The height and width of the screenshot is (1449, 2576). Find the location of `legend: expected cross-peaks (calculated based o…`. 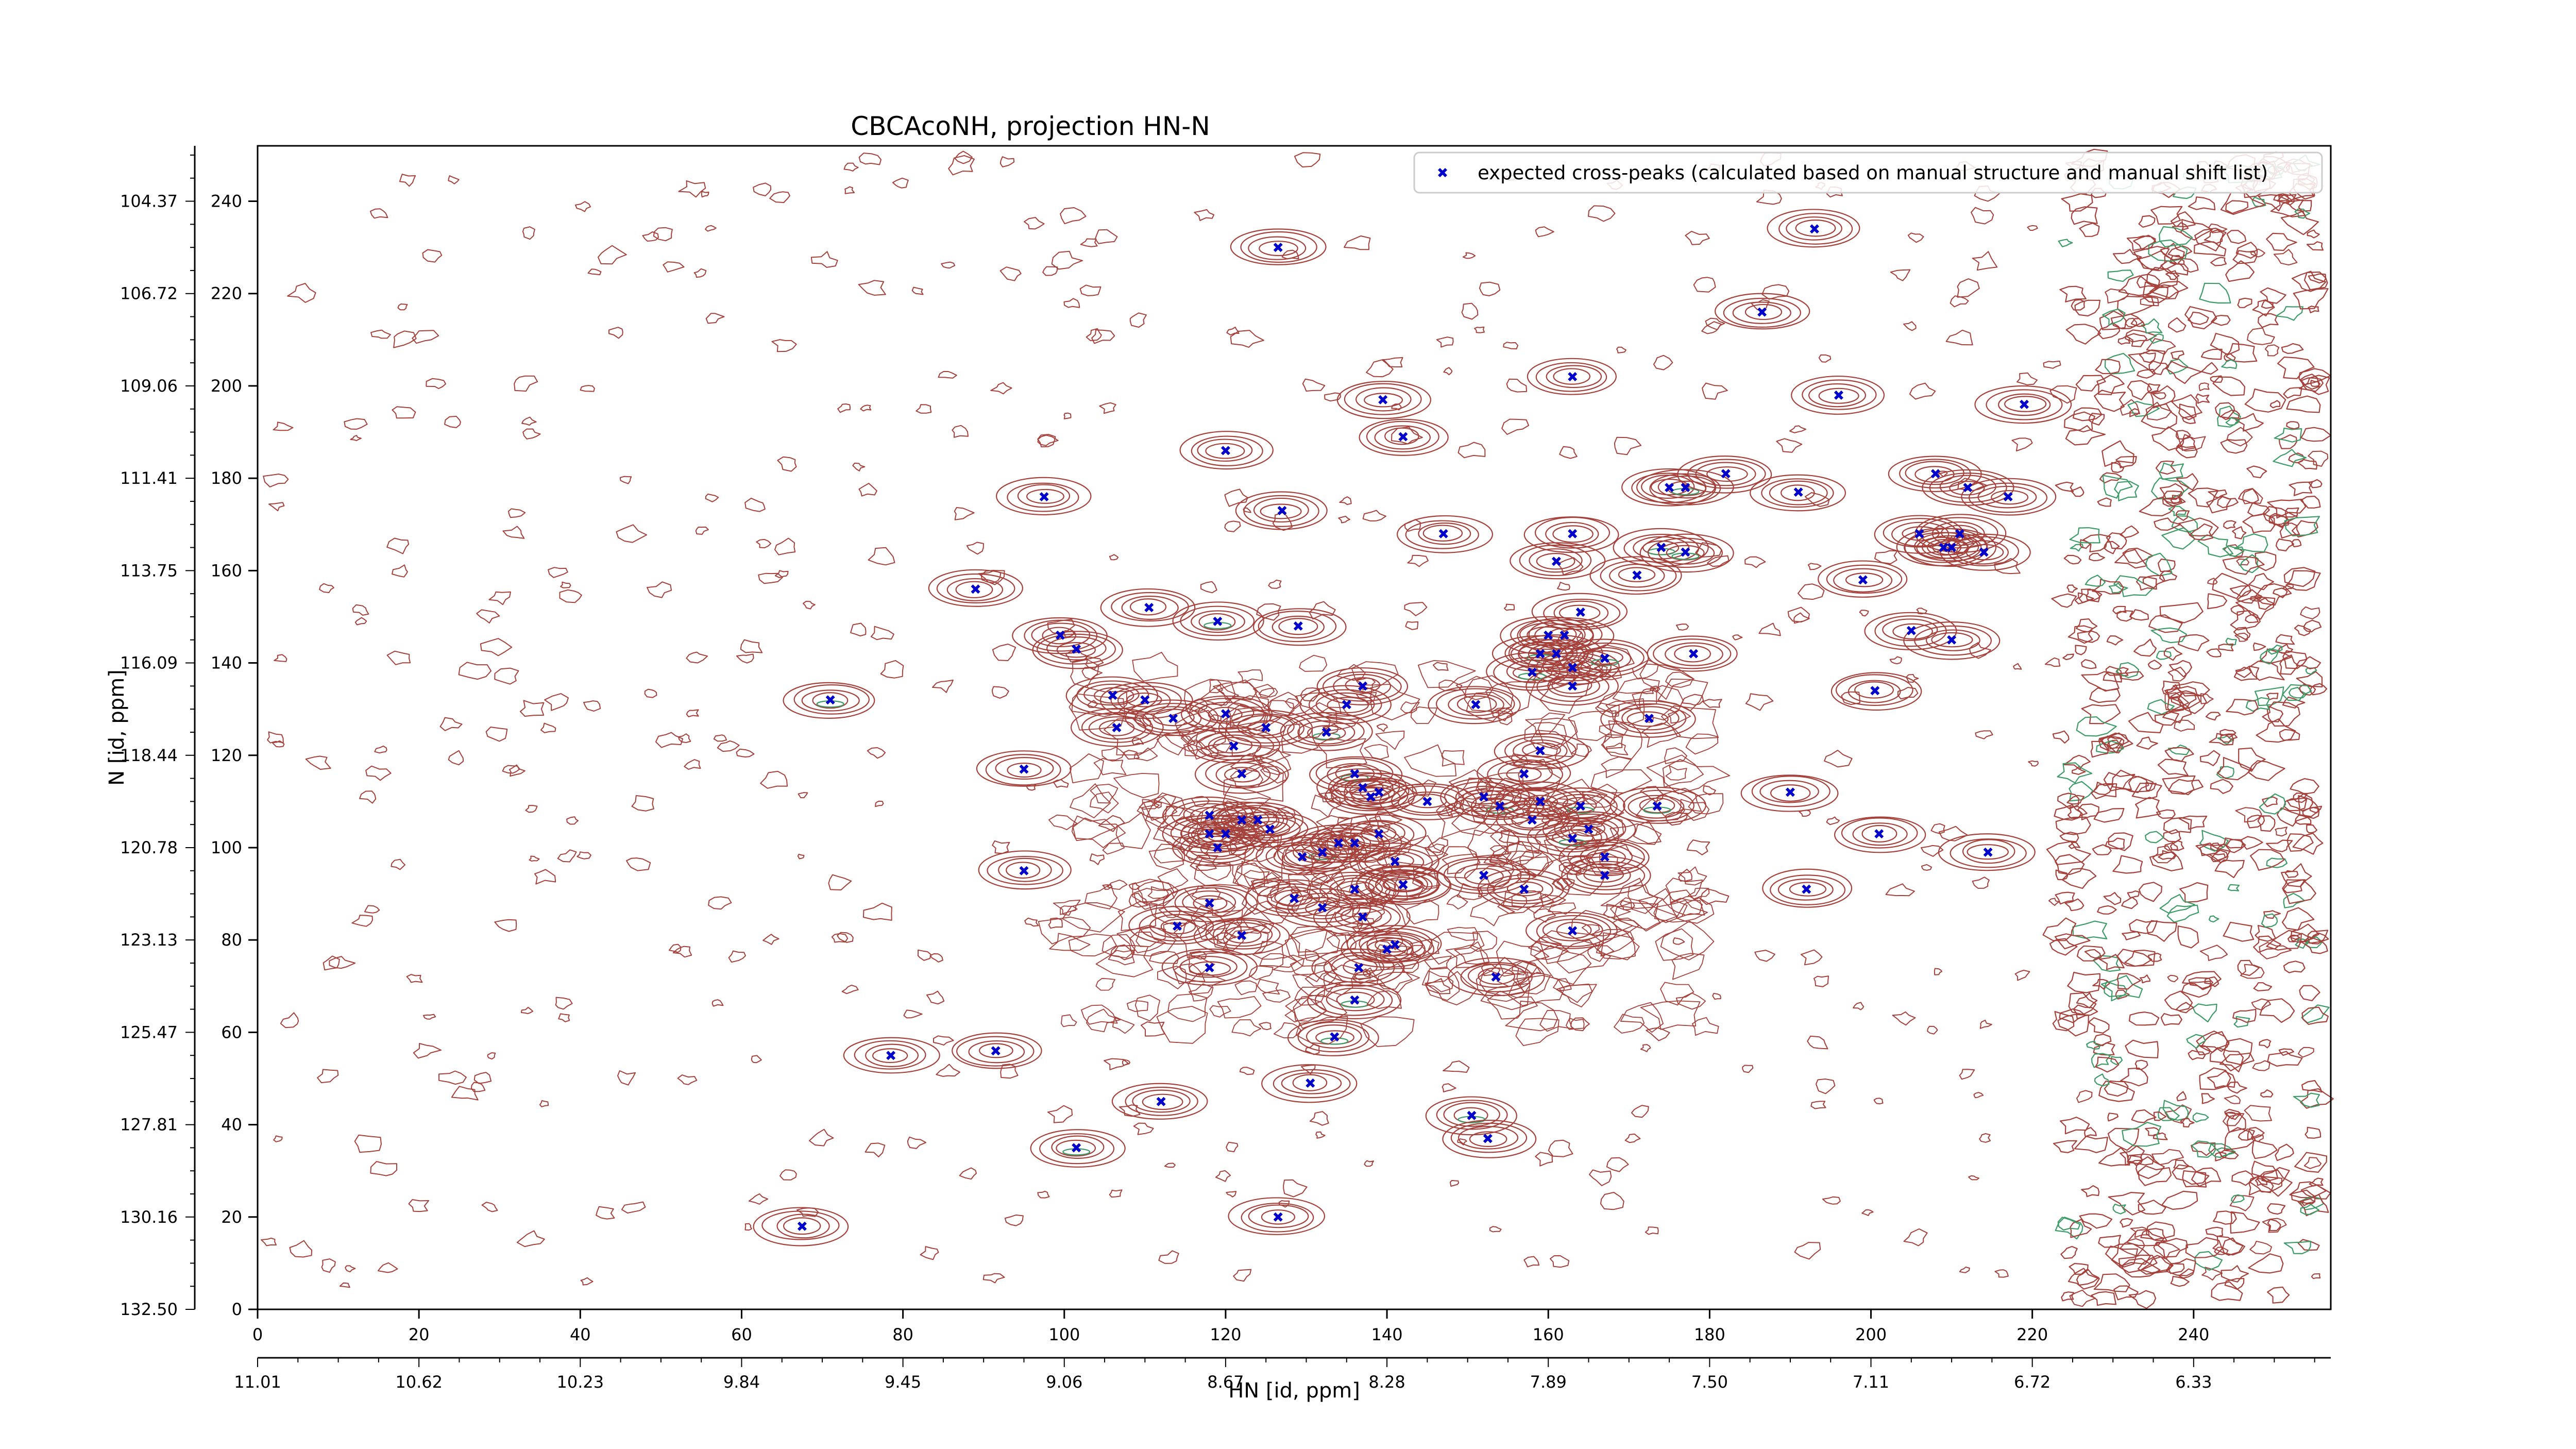

legend: expected cross-peaks (calculated based o… is located at coordinates (1868, 172).